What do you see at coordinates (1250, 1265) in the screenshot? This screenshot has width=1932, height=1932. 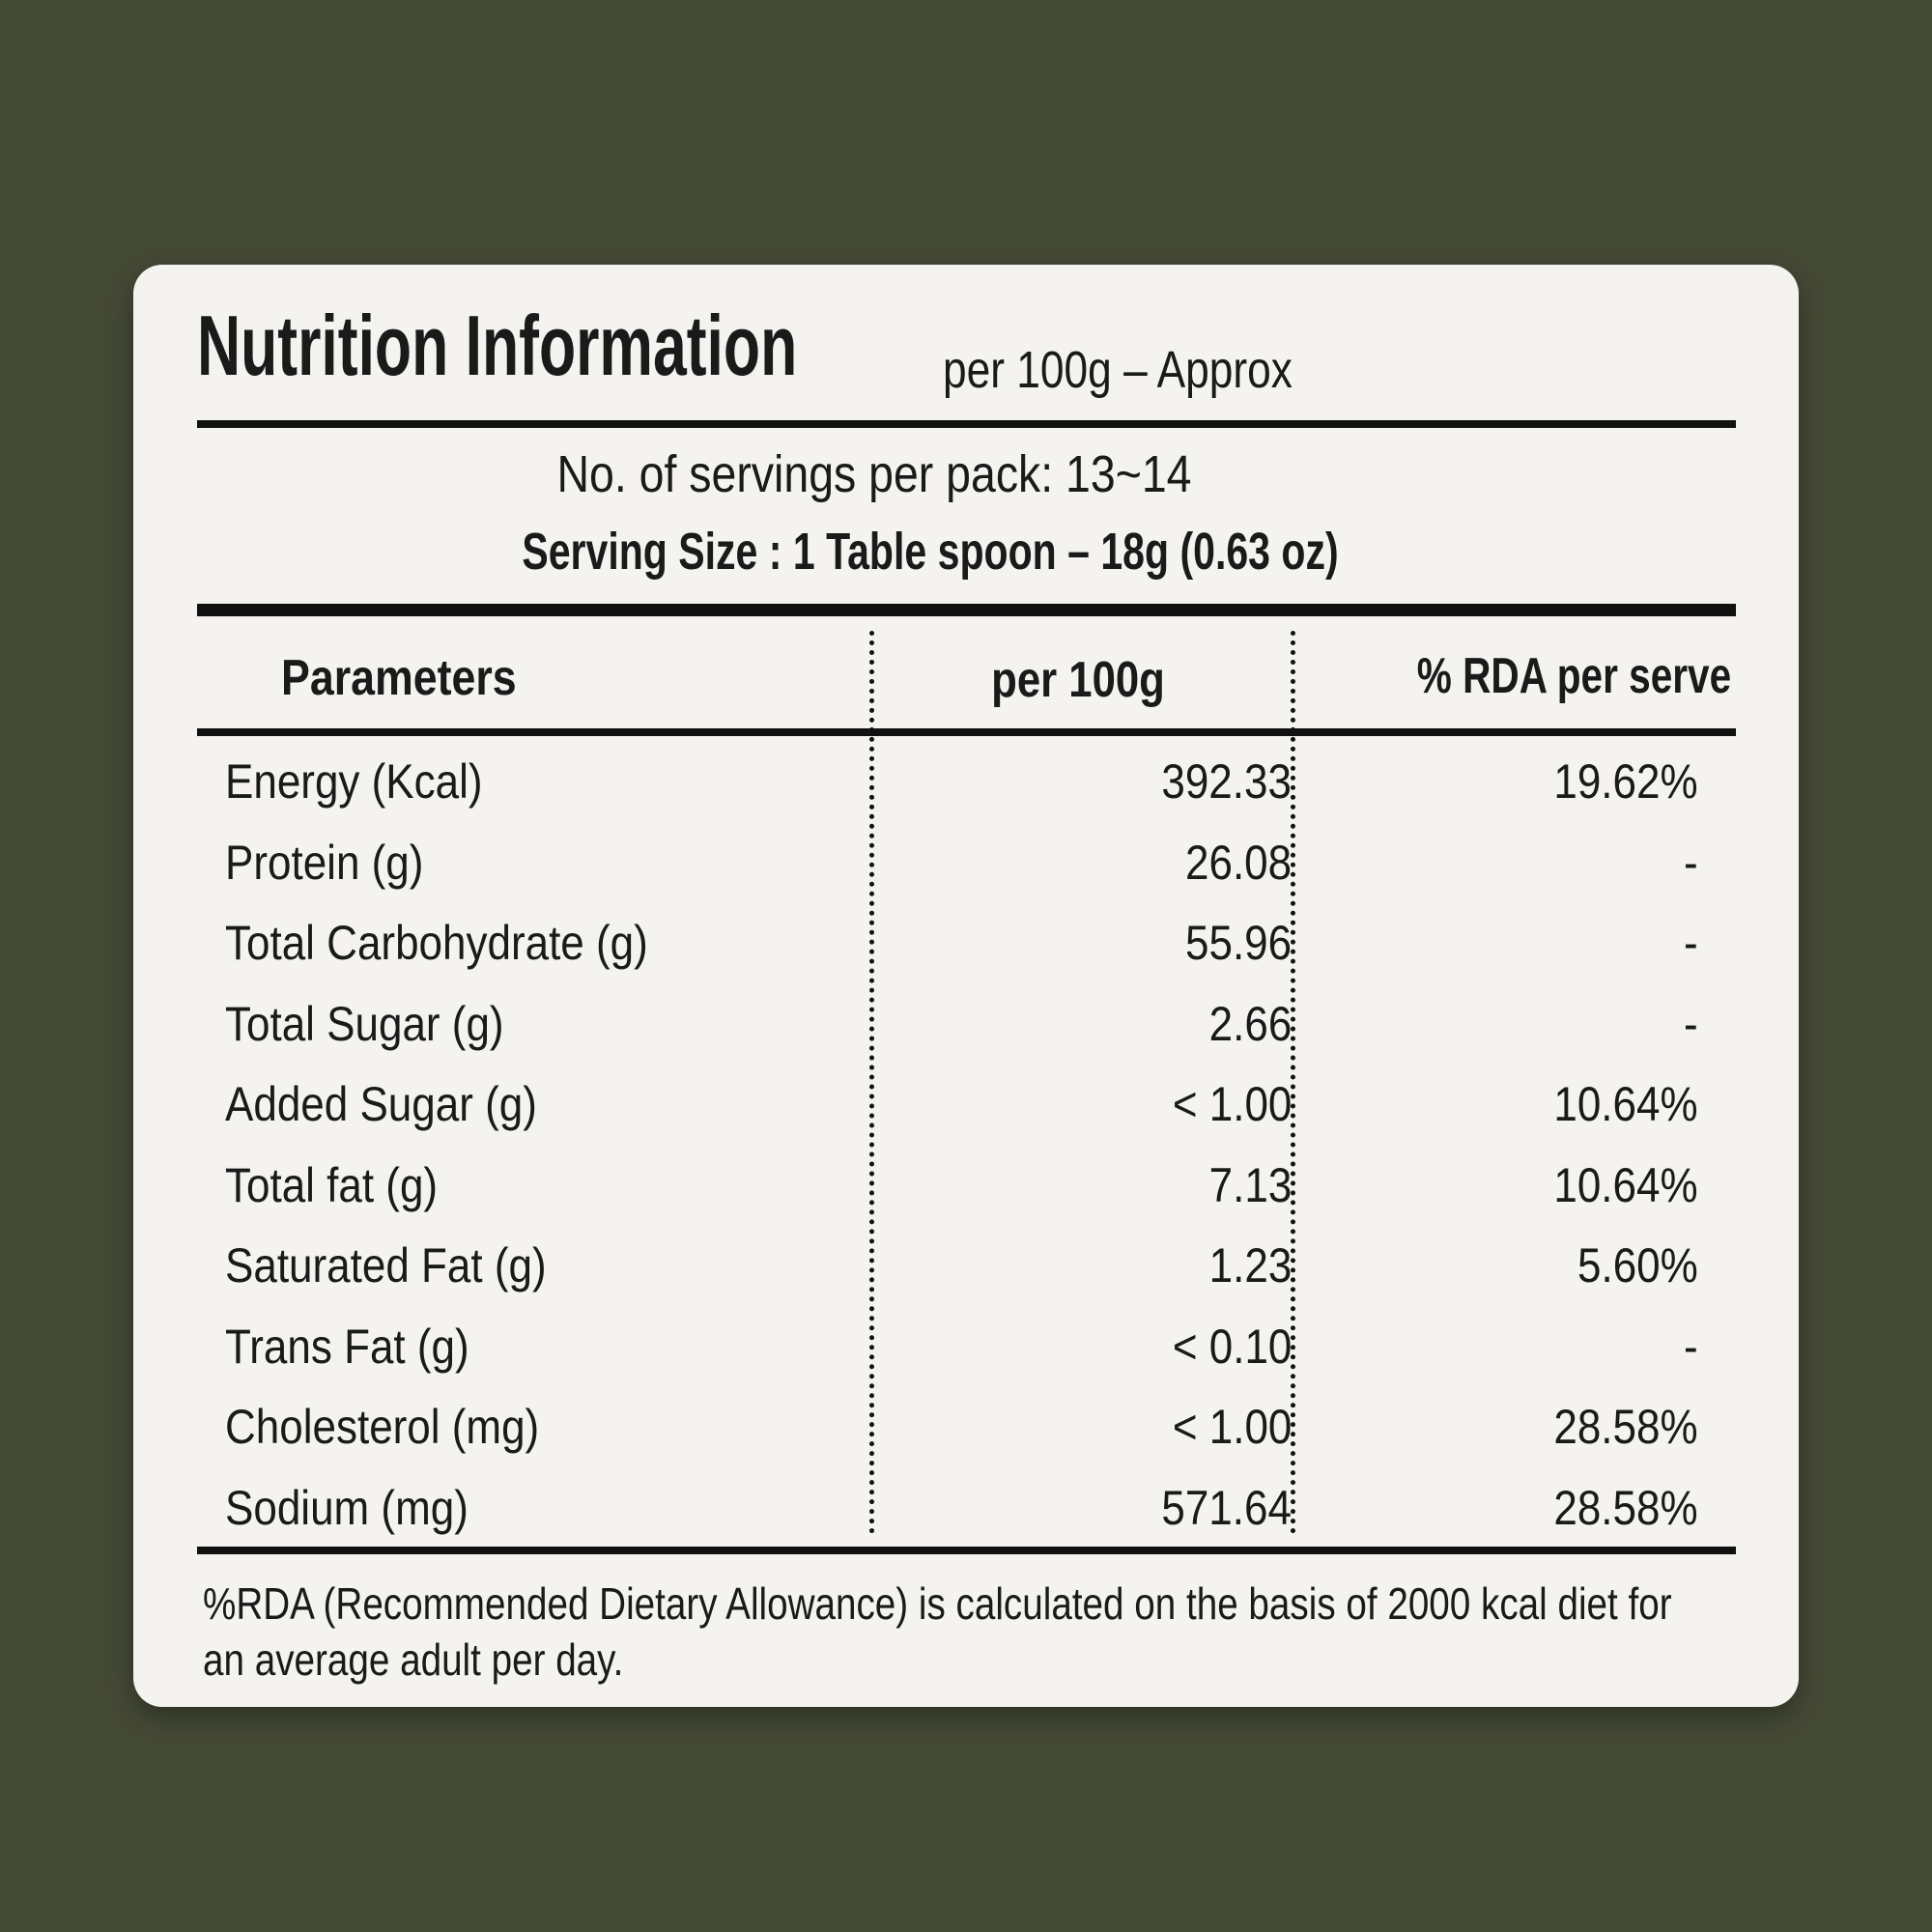 I see `per-100g: 1.23` at bounding box center [1250, 1265].